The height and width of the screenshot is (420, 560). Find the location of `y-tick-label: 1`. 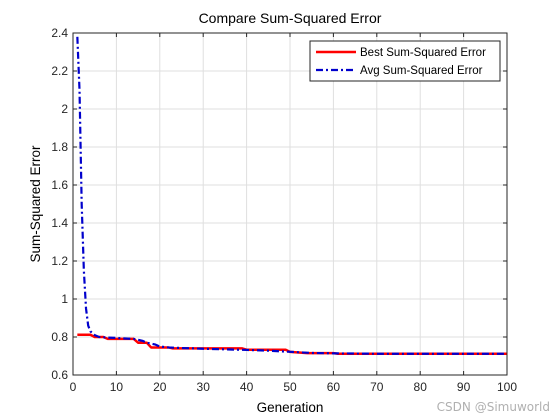

y-tick-label: 1 is located at coordinates (64, 299).